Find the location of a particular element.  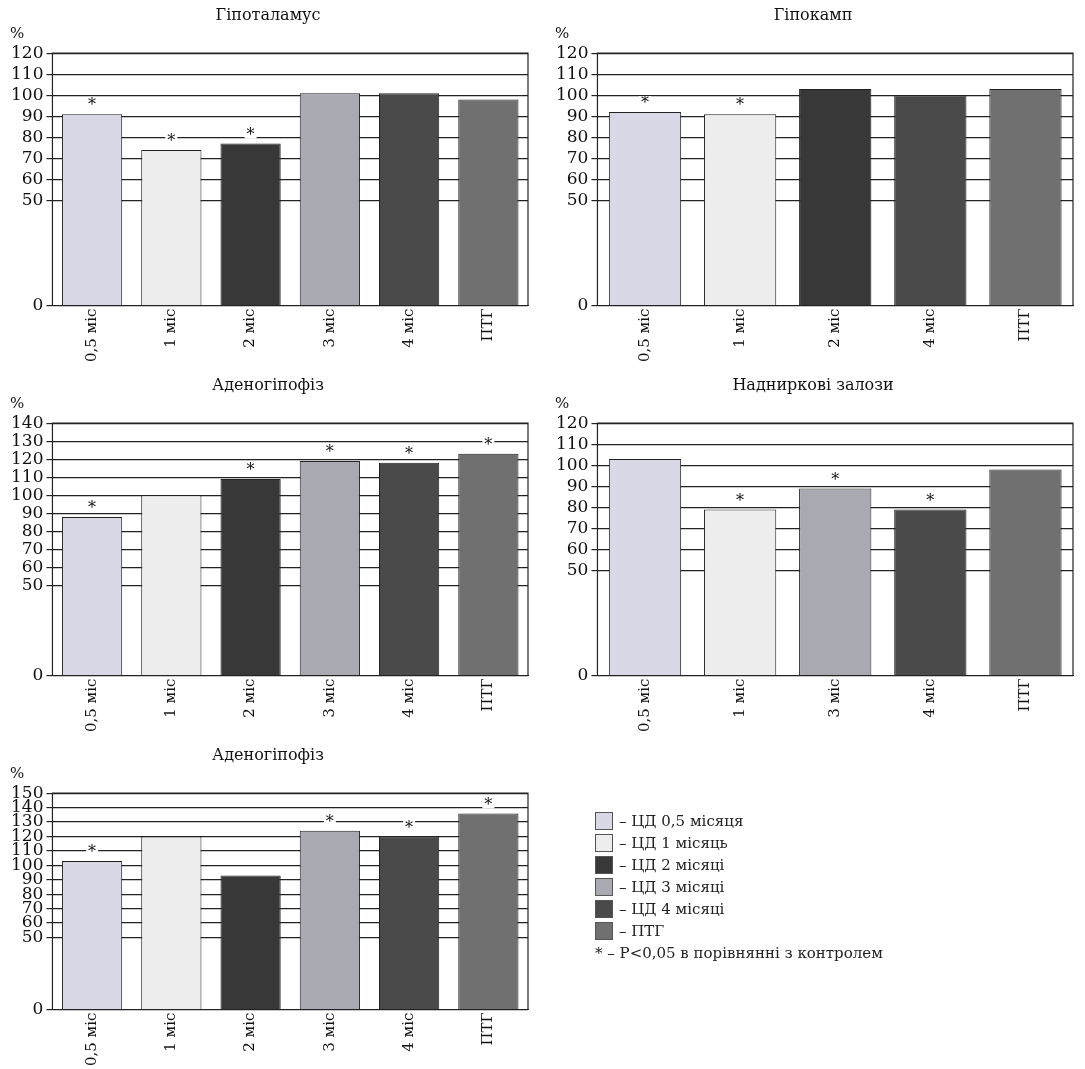

legend-label: – ЦД 1 місяць is located at coordinates (673, 843).